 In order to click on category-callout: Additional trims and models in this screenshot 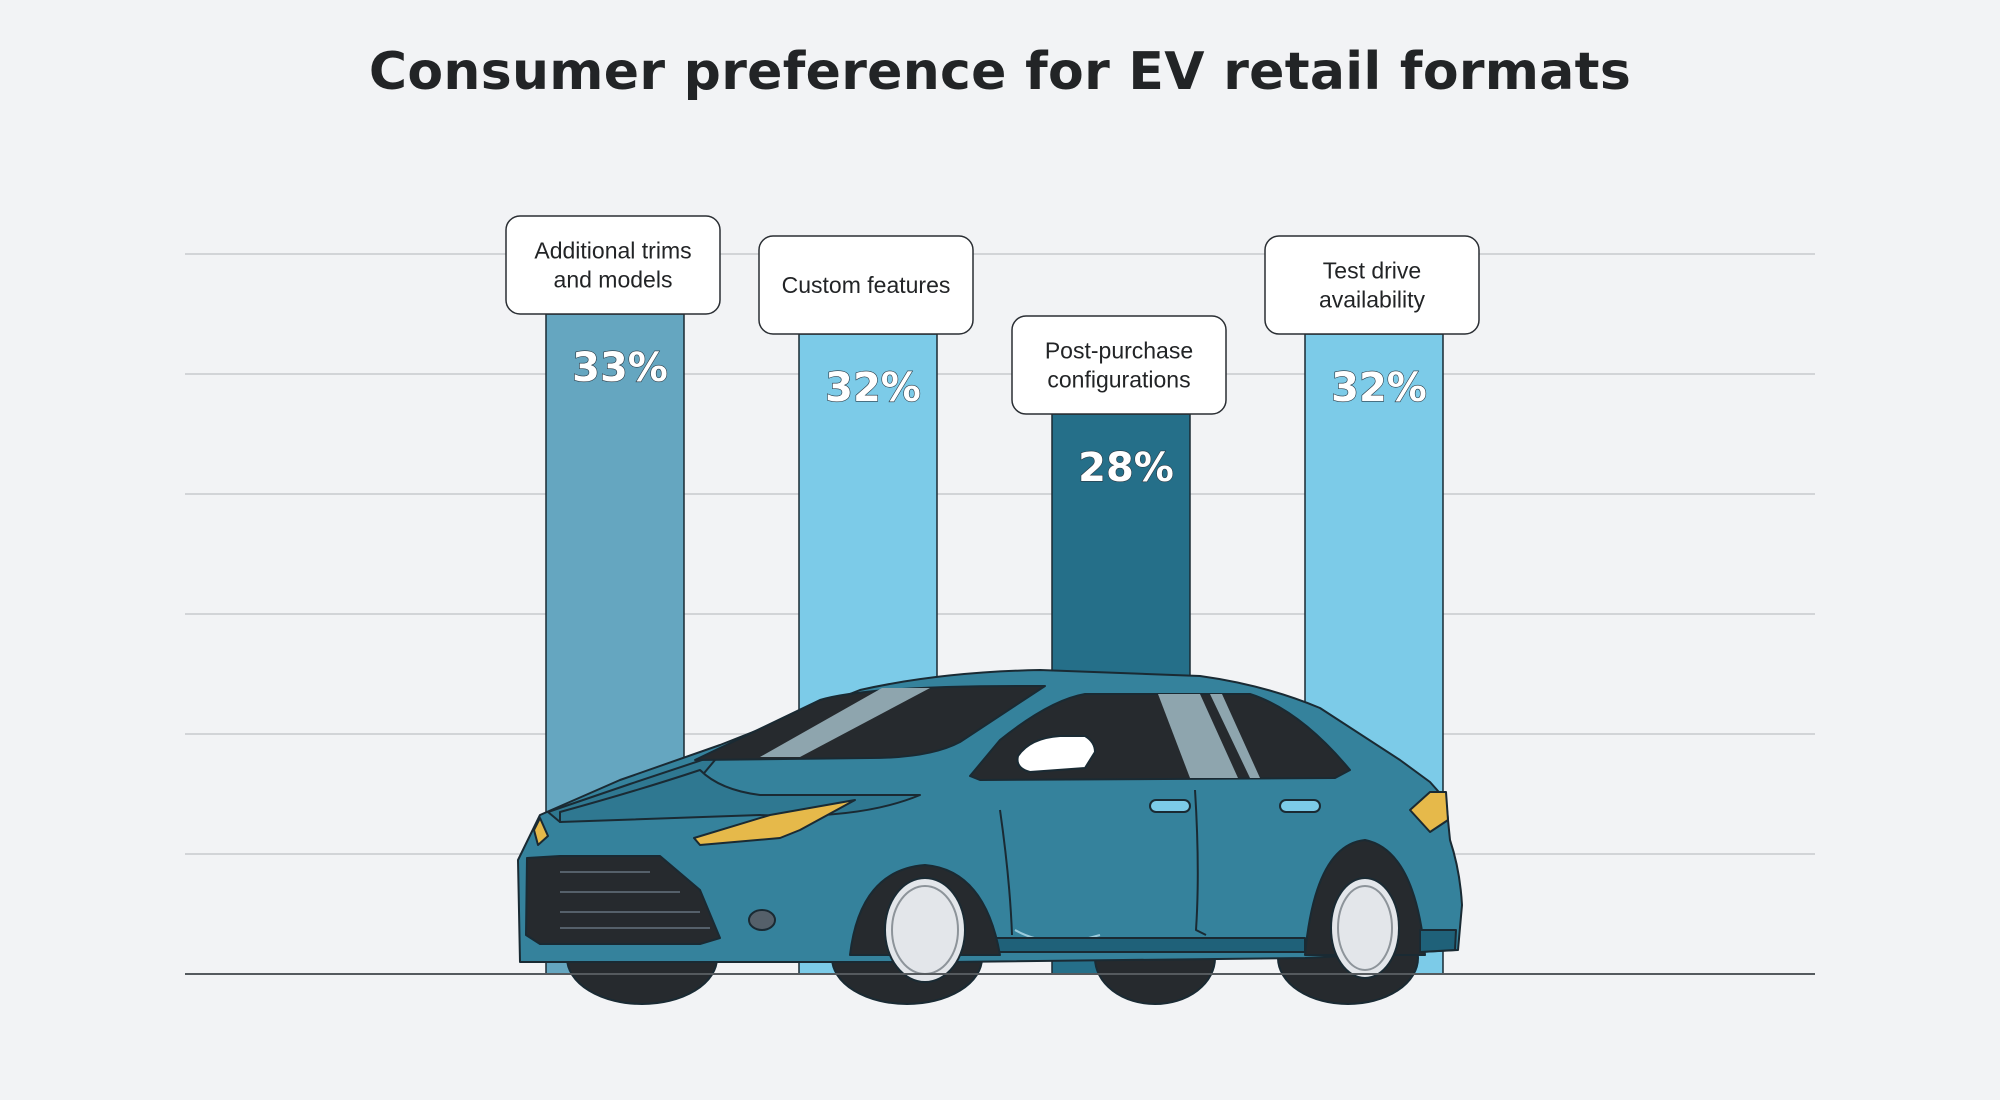, I will do `click(613, 265)`.